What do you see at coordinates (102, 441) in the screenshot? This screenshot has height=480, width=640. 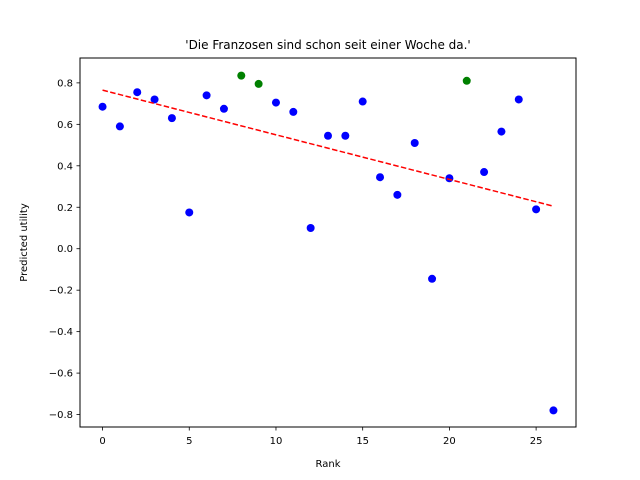 I see `x-tick-label: 0` at bounding box center [102, 441].